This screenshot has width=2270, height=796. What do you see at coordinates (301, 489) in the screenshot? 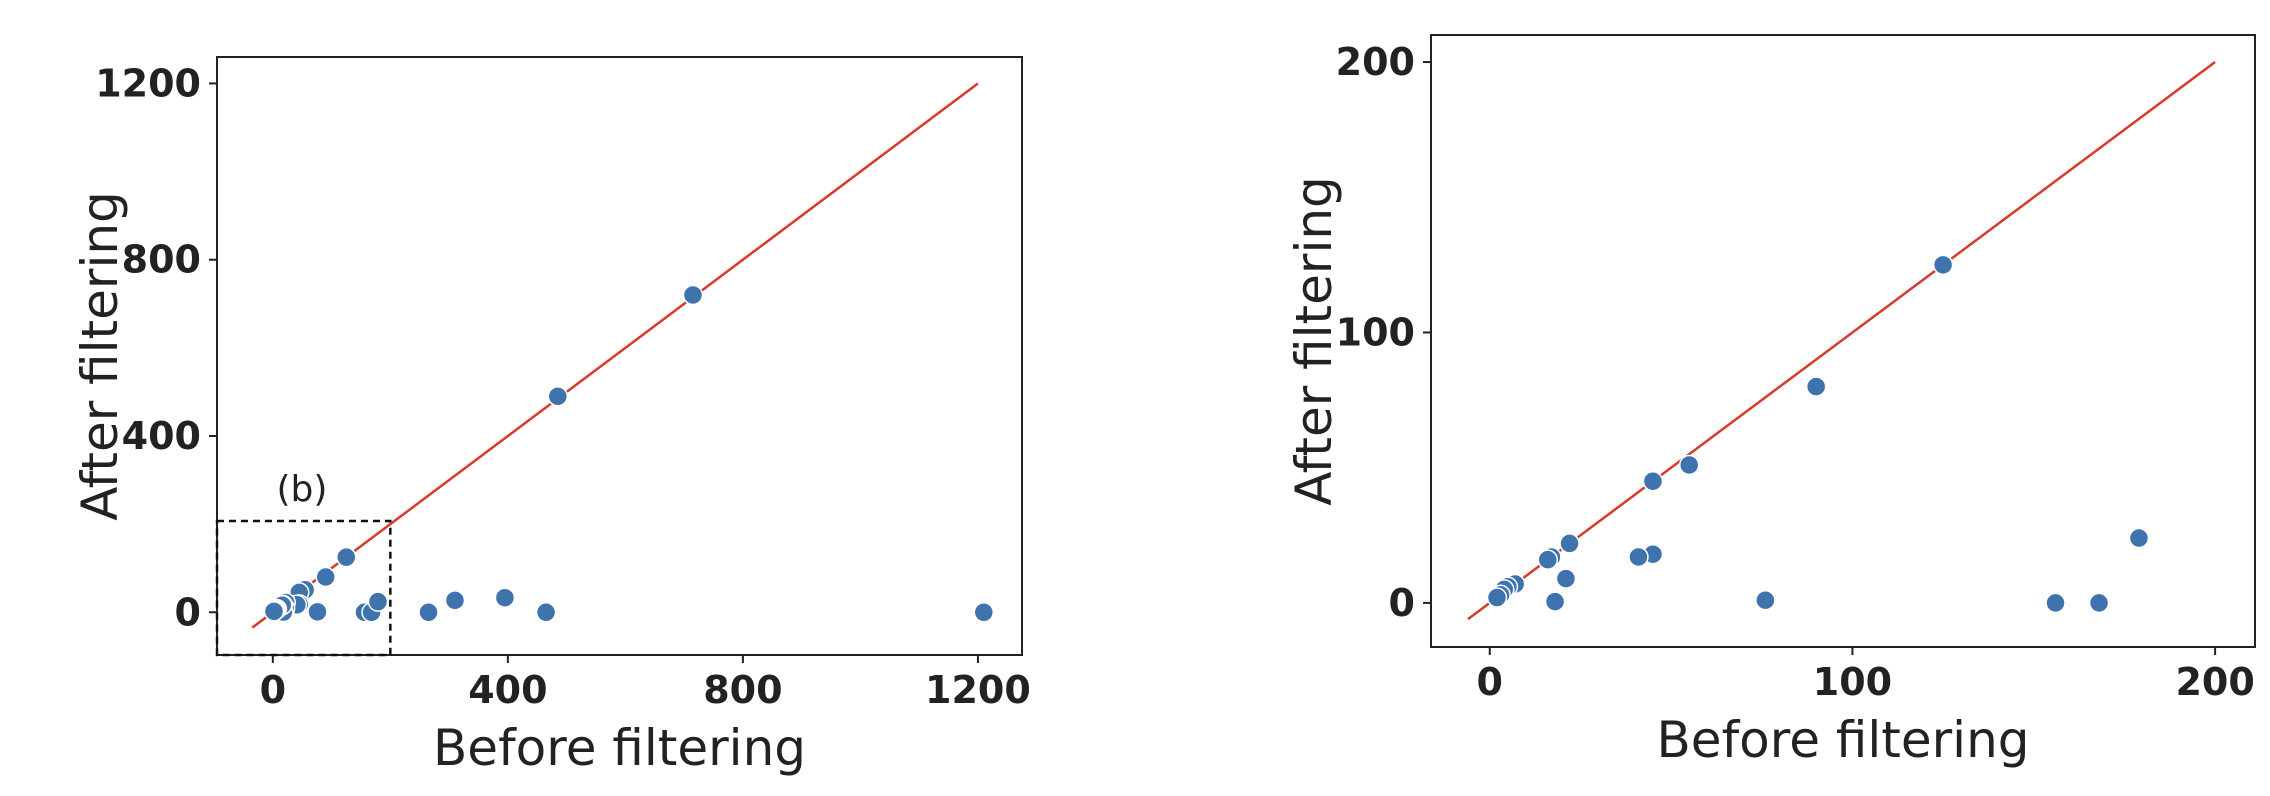
I see `zoom-box-label: (b)` at bounding box center [301, 489].